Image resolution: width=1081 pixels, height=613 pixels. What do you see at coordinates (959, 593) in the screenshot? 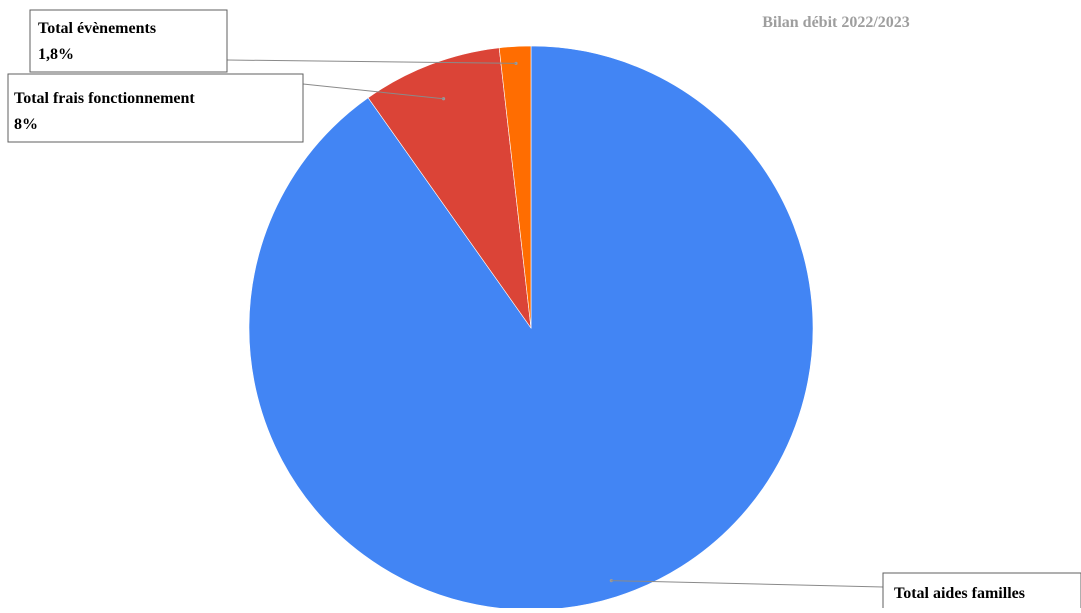
I see `data-label-category: Total aides familles` at bounding box center [959, 593].